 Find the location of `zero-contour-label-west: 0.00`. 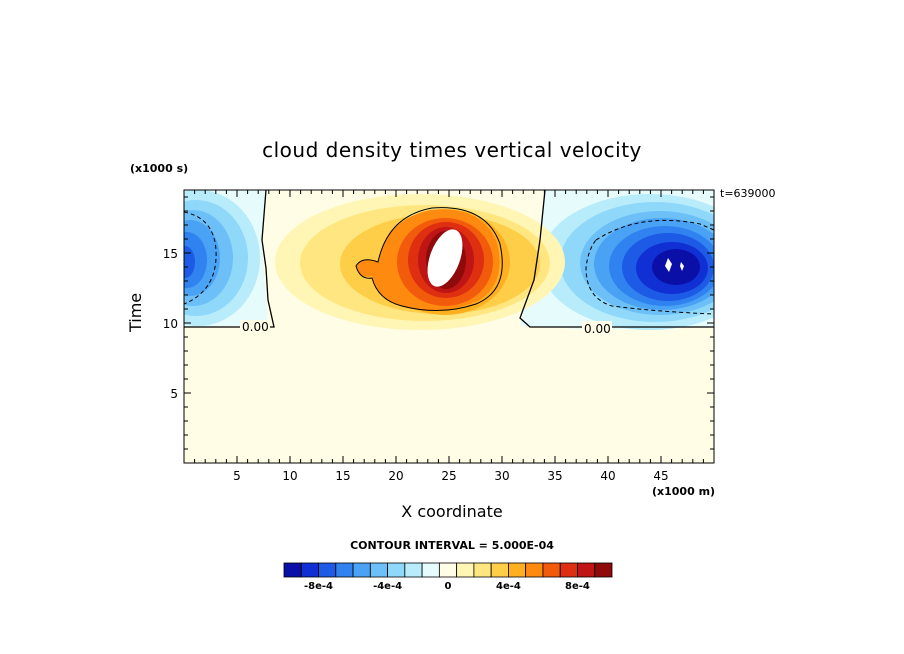

zero-contour-label-west: 0.00 is located at coordinates (255, 327).